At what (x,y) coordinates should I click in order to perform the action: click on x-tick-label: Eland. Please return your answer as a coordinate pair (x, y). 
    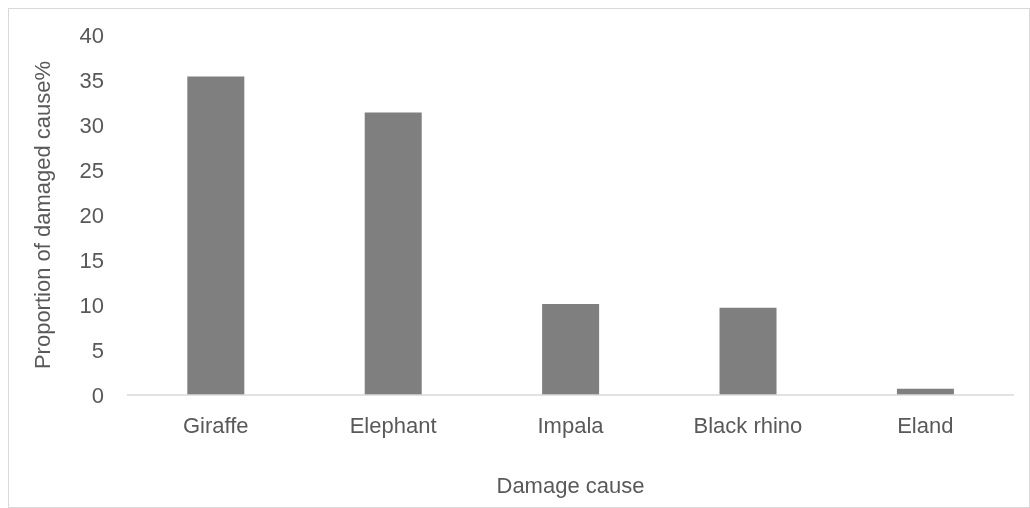
    Looking at the image, I should click on (925, 425).